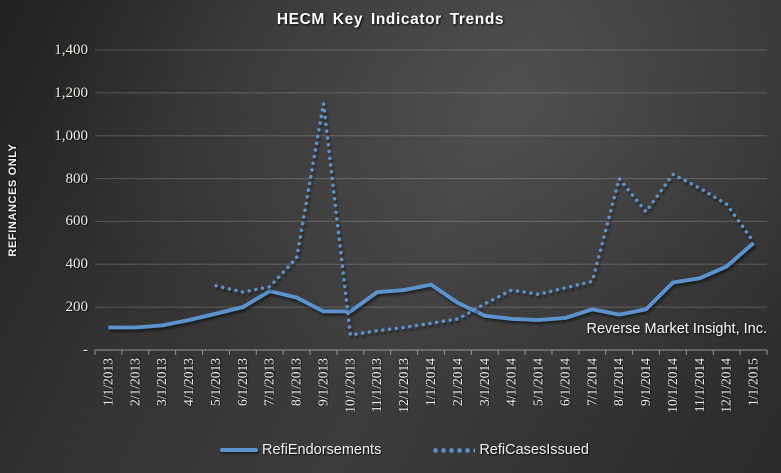  I want to click on y-tick-label: 400, so click(77, 264).